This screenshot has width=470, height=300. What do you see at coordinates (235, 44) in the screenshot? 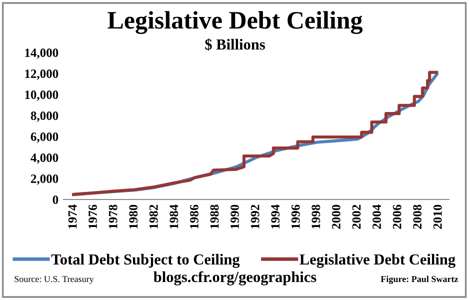
I see `chart-subtitle: $ Billions` at bounding box center [235, 44].